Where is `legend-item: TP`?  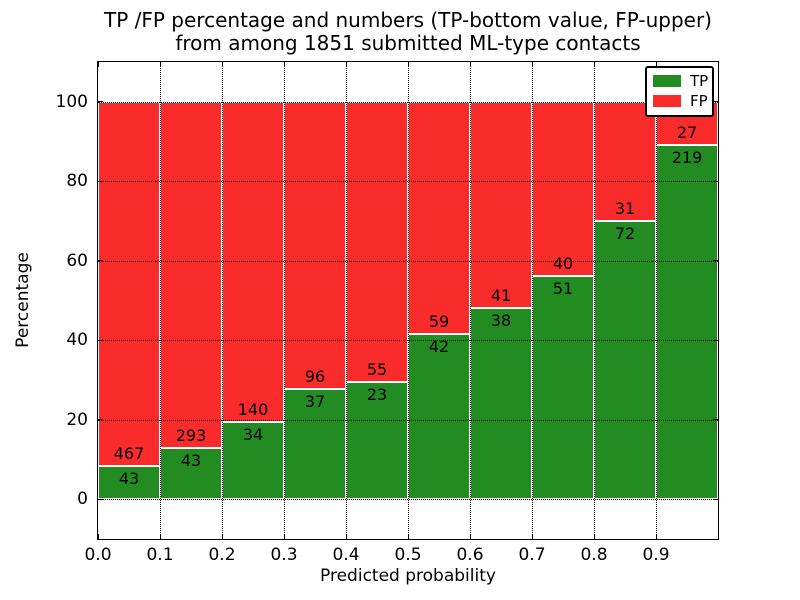
legend-item: TP is located at coordinates (681, 81).